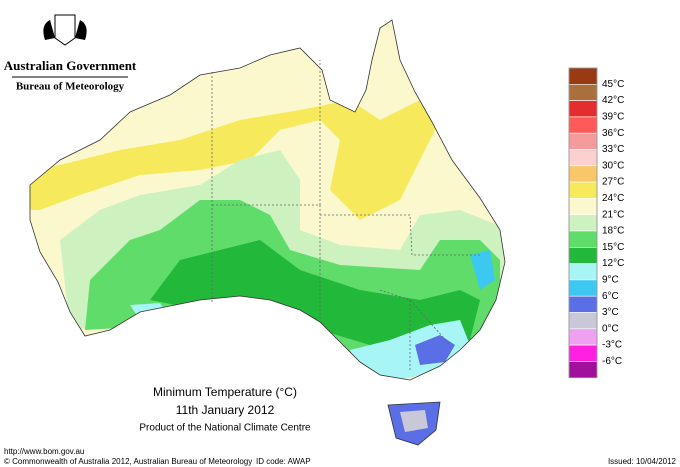 The image size is (680, 467). I want to click on legend-label: 45°C, so click(613, 84).